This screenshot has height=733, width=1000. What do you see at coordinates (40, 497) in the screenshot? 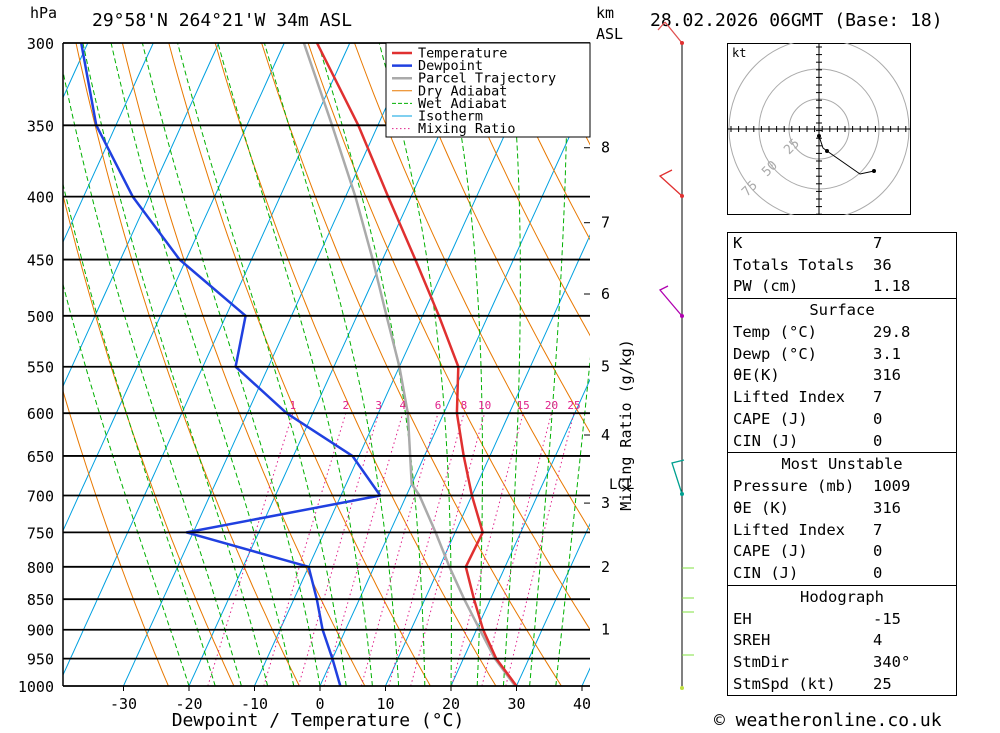
I see `pressure-tick-label: 700` at bounding box center [40, 497].